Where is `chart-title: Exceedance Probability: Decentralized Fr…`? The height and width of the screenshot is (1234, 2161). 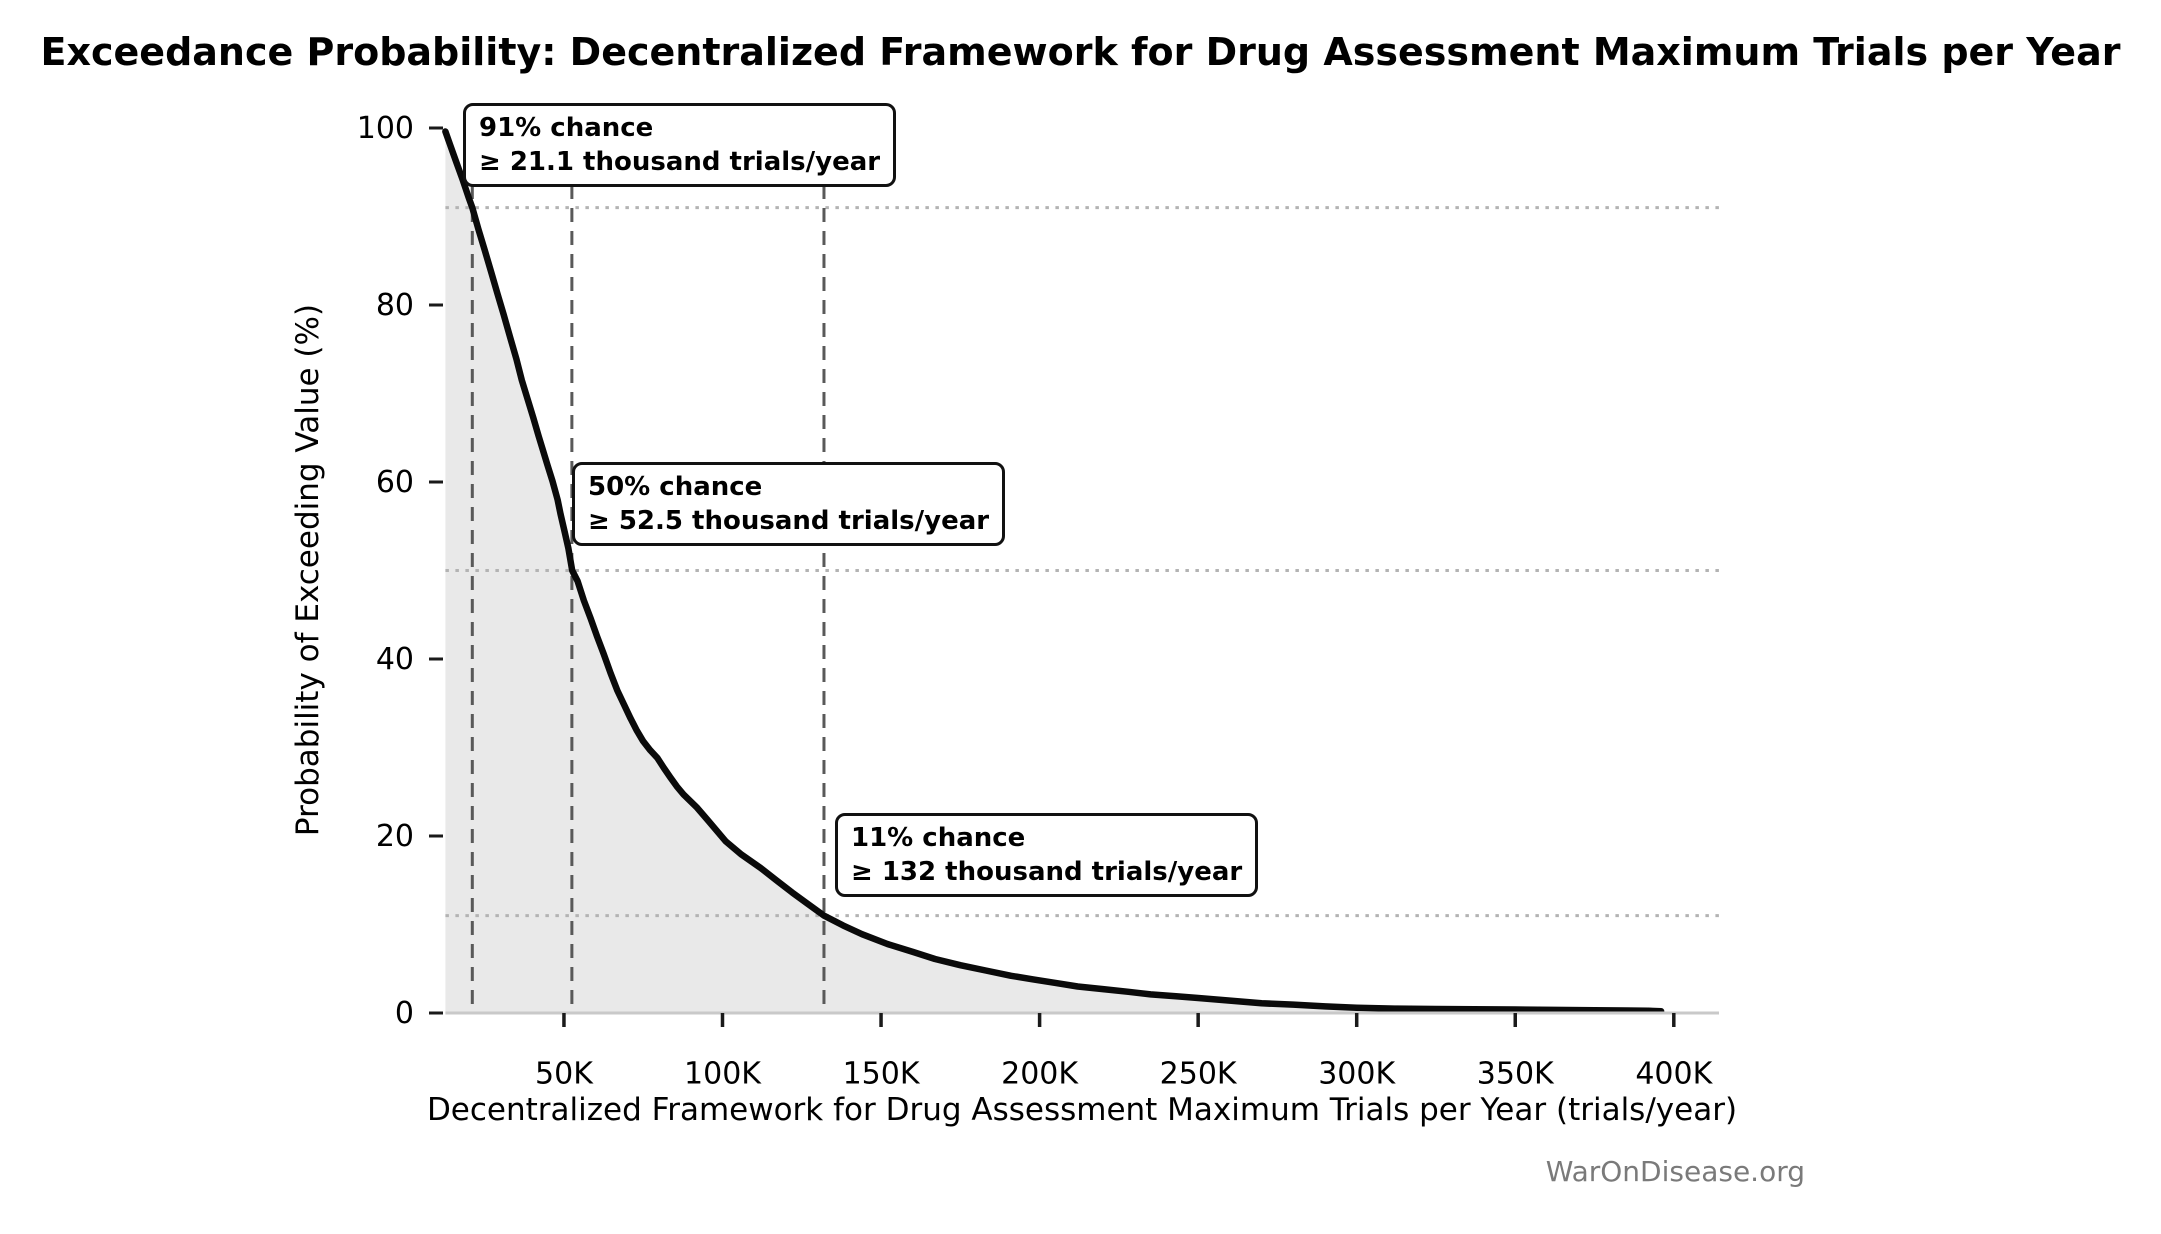 chart-title: Exceedance Probability: Decentralized Fr… is located at coordinates (1080, 52).